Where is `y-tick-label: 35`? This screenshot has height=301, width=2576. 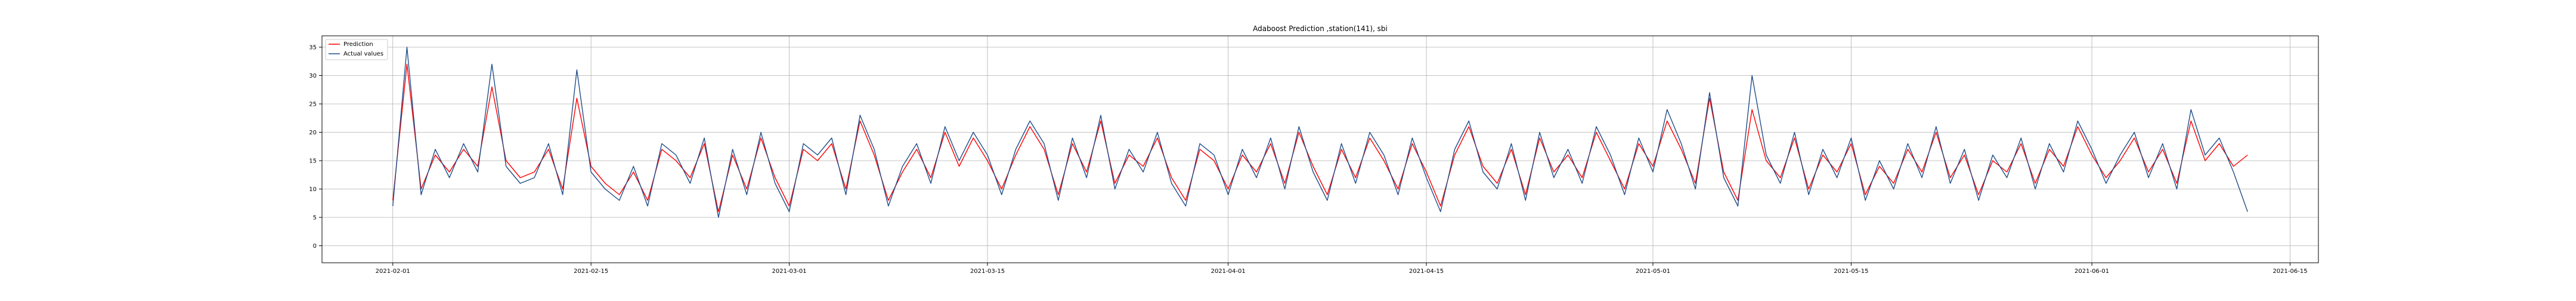 y-tick-label: 35 is located at coordinates (313, 48).